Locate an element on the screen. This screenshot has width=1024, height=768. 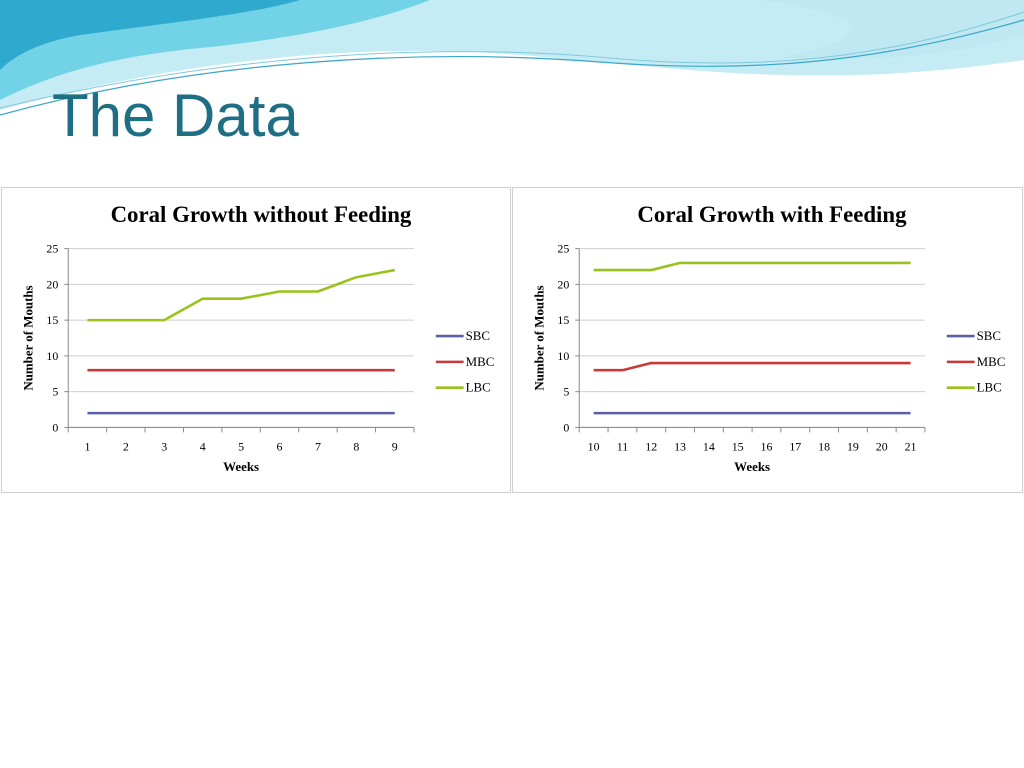
x-tick-label: 13 is located at coordinates (680, 446).